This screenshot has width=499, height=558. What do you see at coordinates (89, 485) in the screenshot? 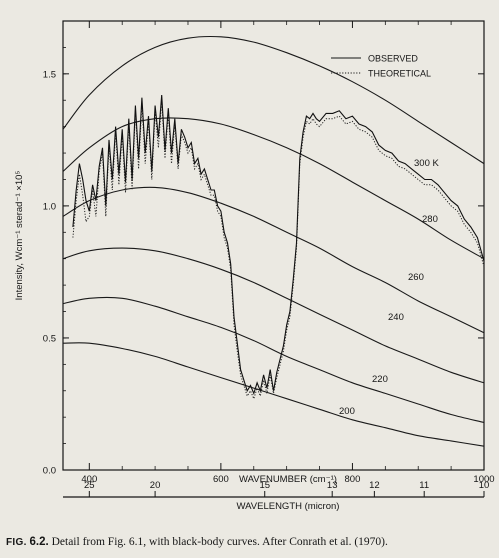
I see `wl-tick-label-0: 25` at bounding box center [89, 485].